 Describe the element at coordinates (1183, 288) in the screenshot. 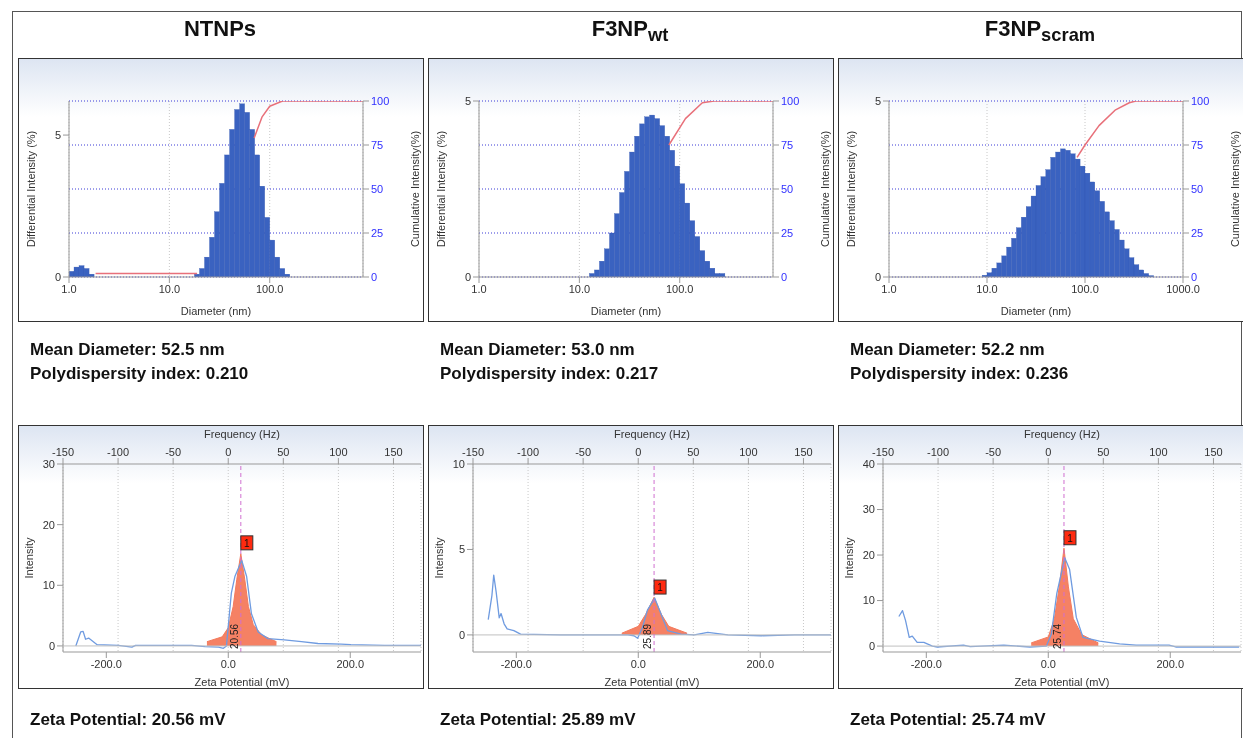

I see `x-tick-label: 1000.0` at that location.